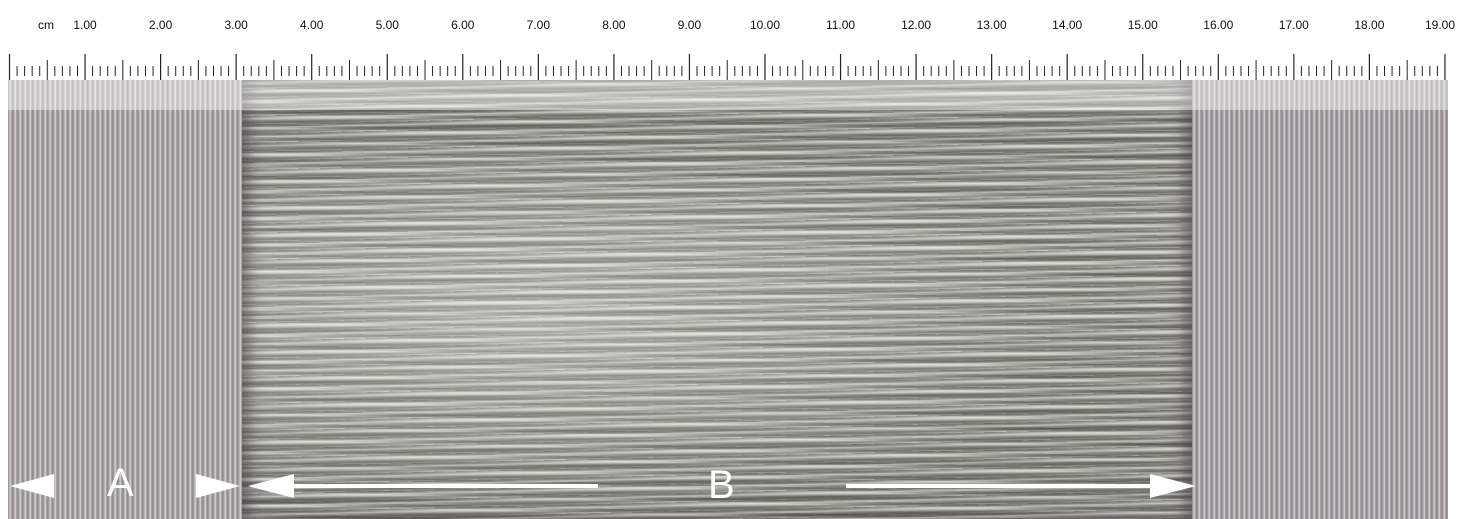 The image size is (1463, 519). Describe the element at coordinates (1067, 25) in the screenshot. I see `ruler-tick-label: 14.00` at that location.